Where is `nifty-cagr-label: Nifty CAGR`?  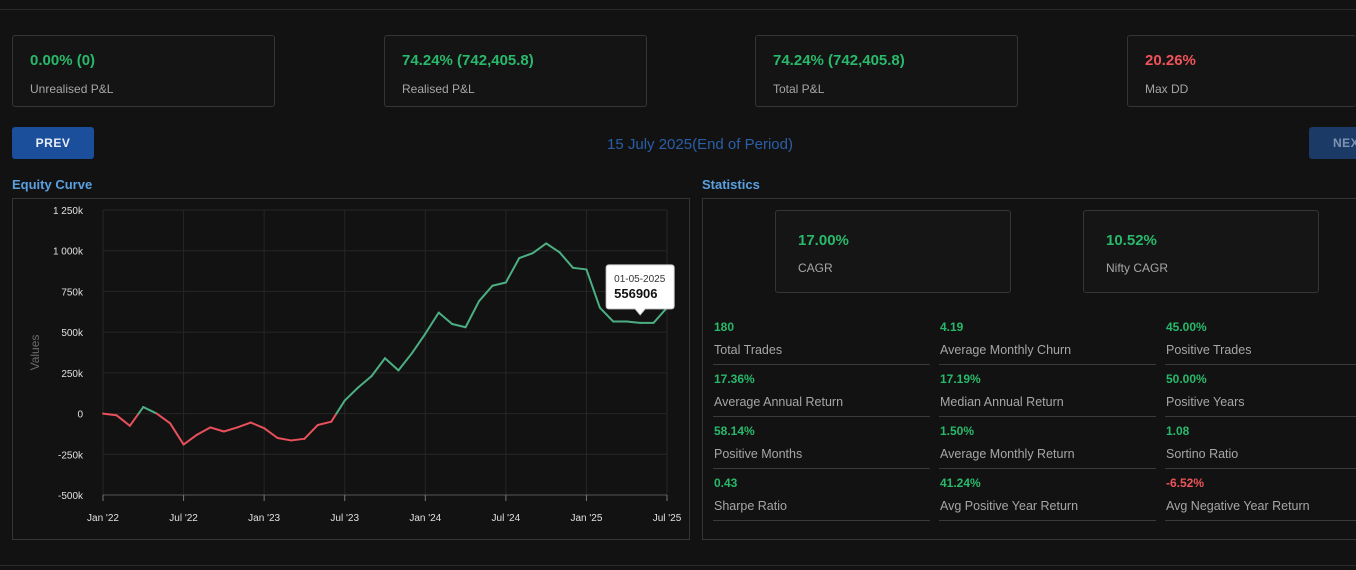 nifty-cagr-label: Nifty CAGR is located at coordinates (1137, 268).